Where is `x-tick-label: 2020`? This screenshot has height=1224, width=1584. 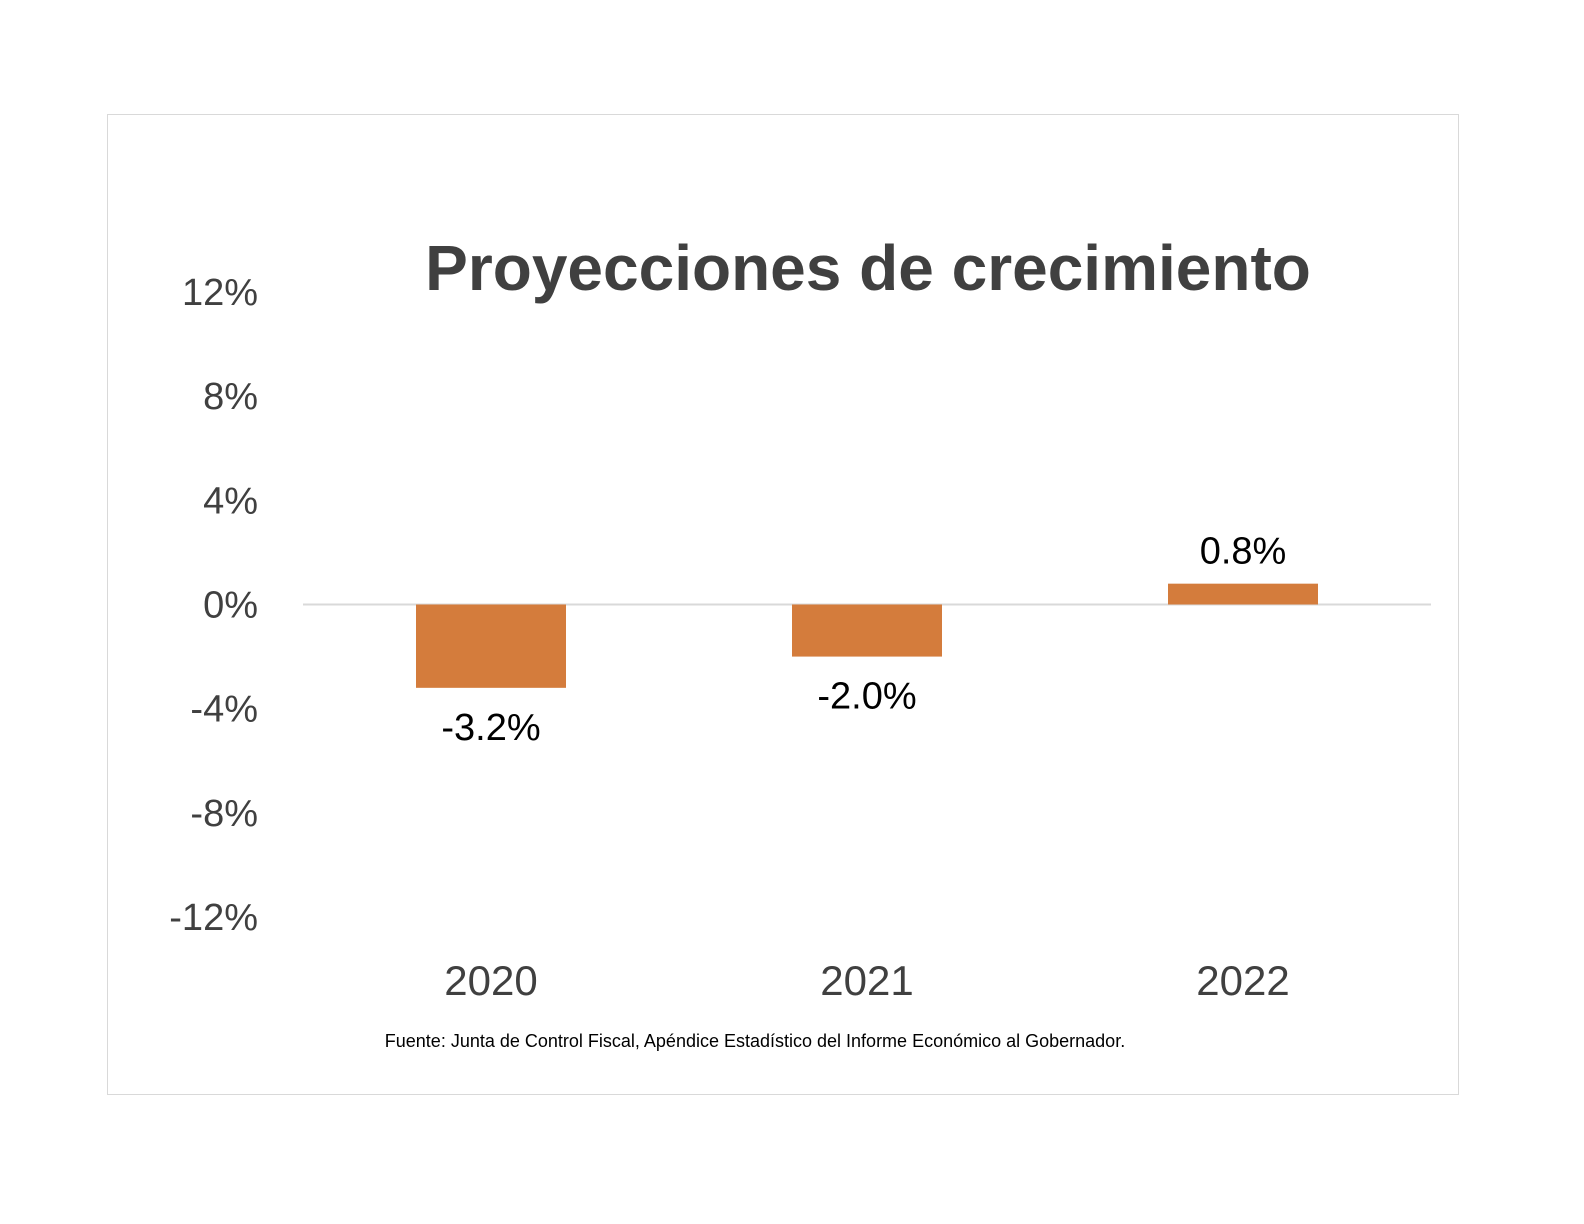 x-tick-label: 2020 is located at coordinates (490, 980).